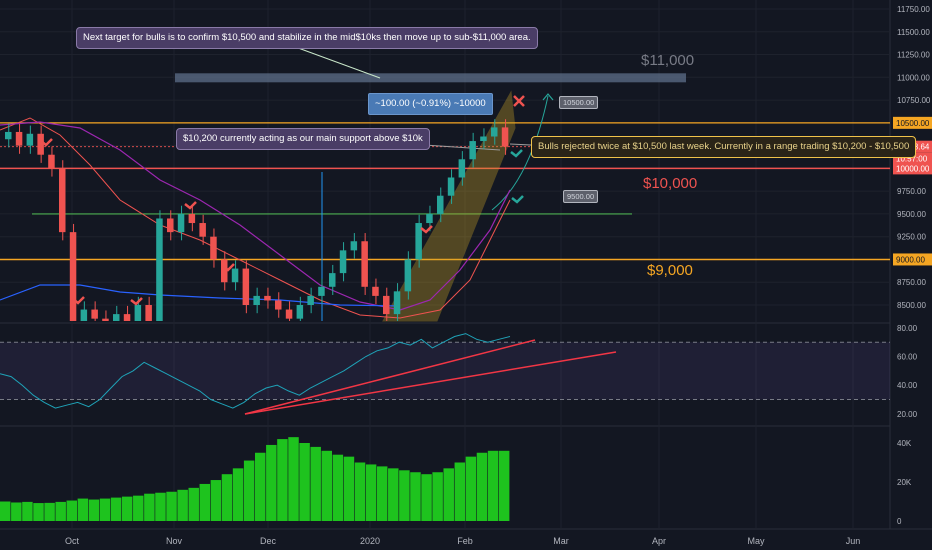  What do you see at coordinates (445, 374) in the screenshot?
I see `rsi-pane` at bounding box center [445, 374].